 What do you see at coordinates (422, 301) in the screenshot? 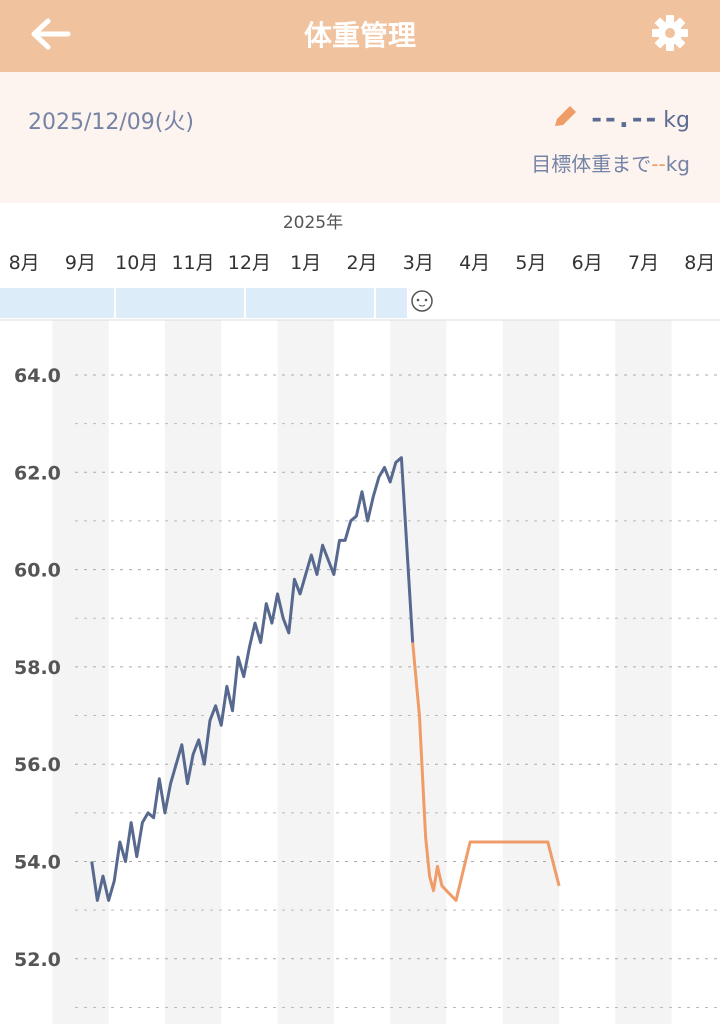
I see `baby-icon` at bounding box center [422, 301].